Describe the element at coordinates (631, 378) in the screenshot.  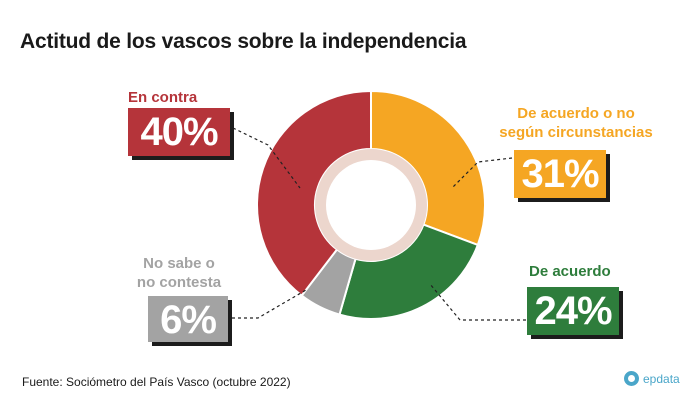
I see `epdata-logo-icon` at that location.